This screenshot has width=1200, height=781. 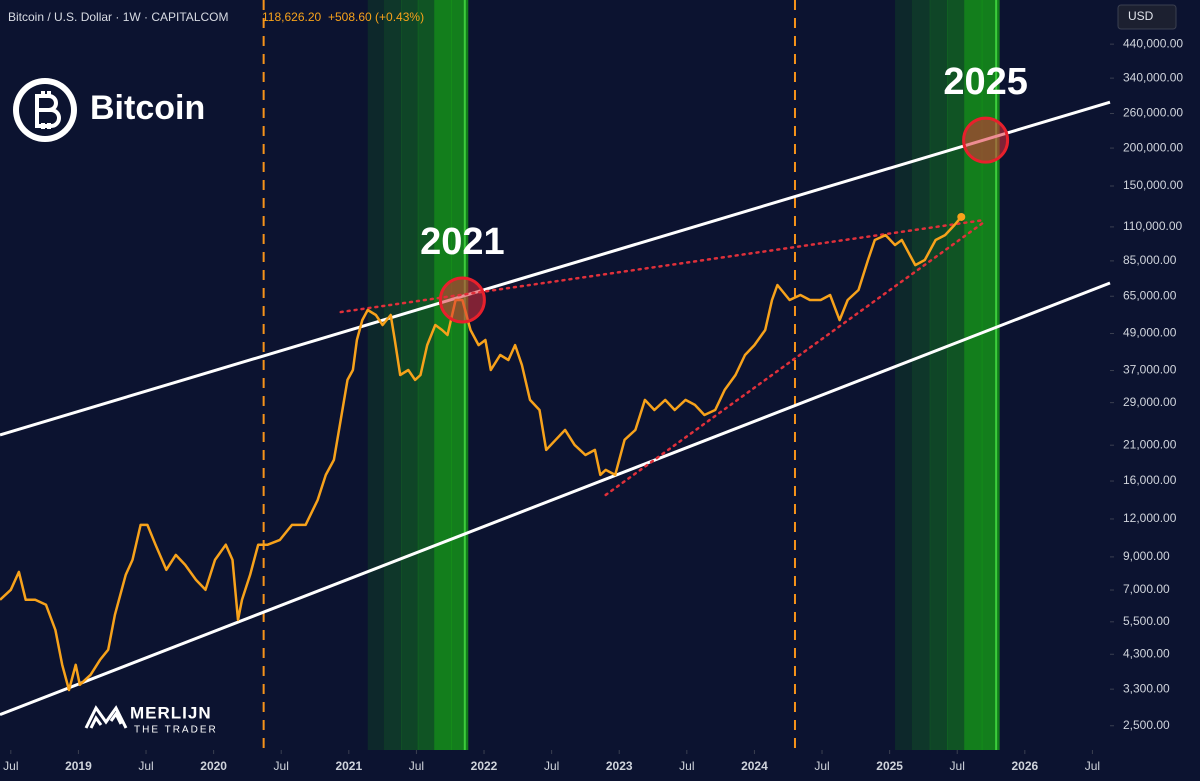 What do you see at coordinates (484, 766) in the screenshot?
I see `x-tick-label: 2022` at bounding box center [484, 766].